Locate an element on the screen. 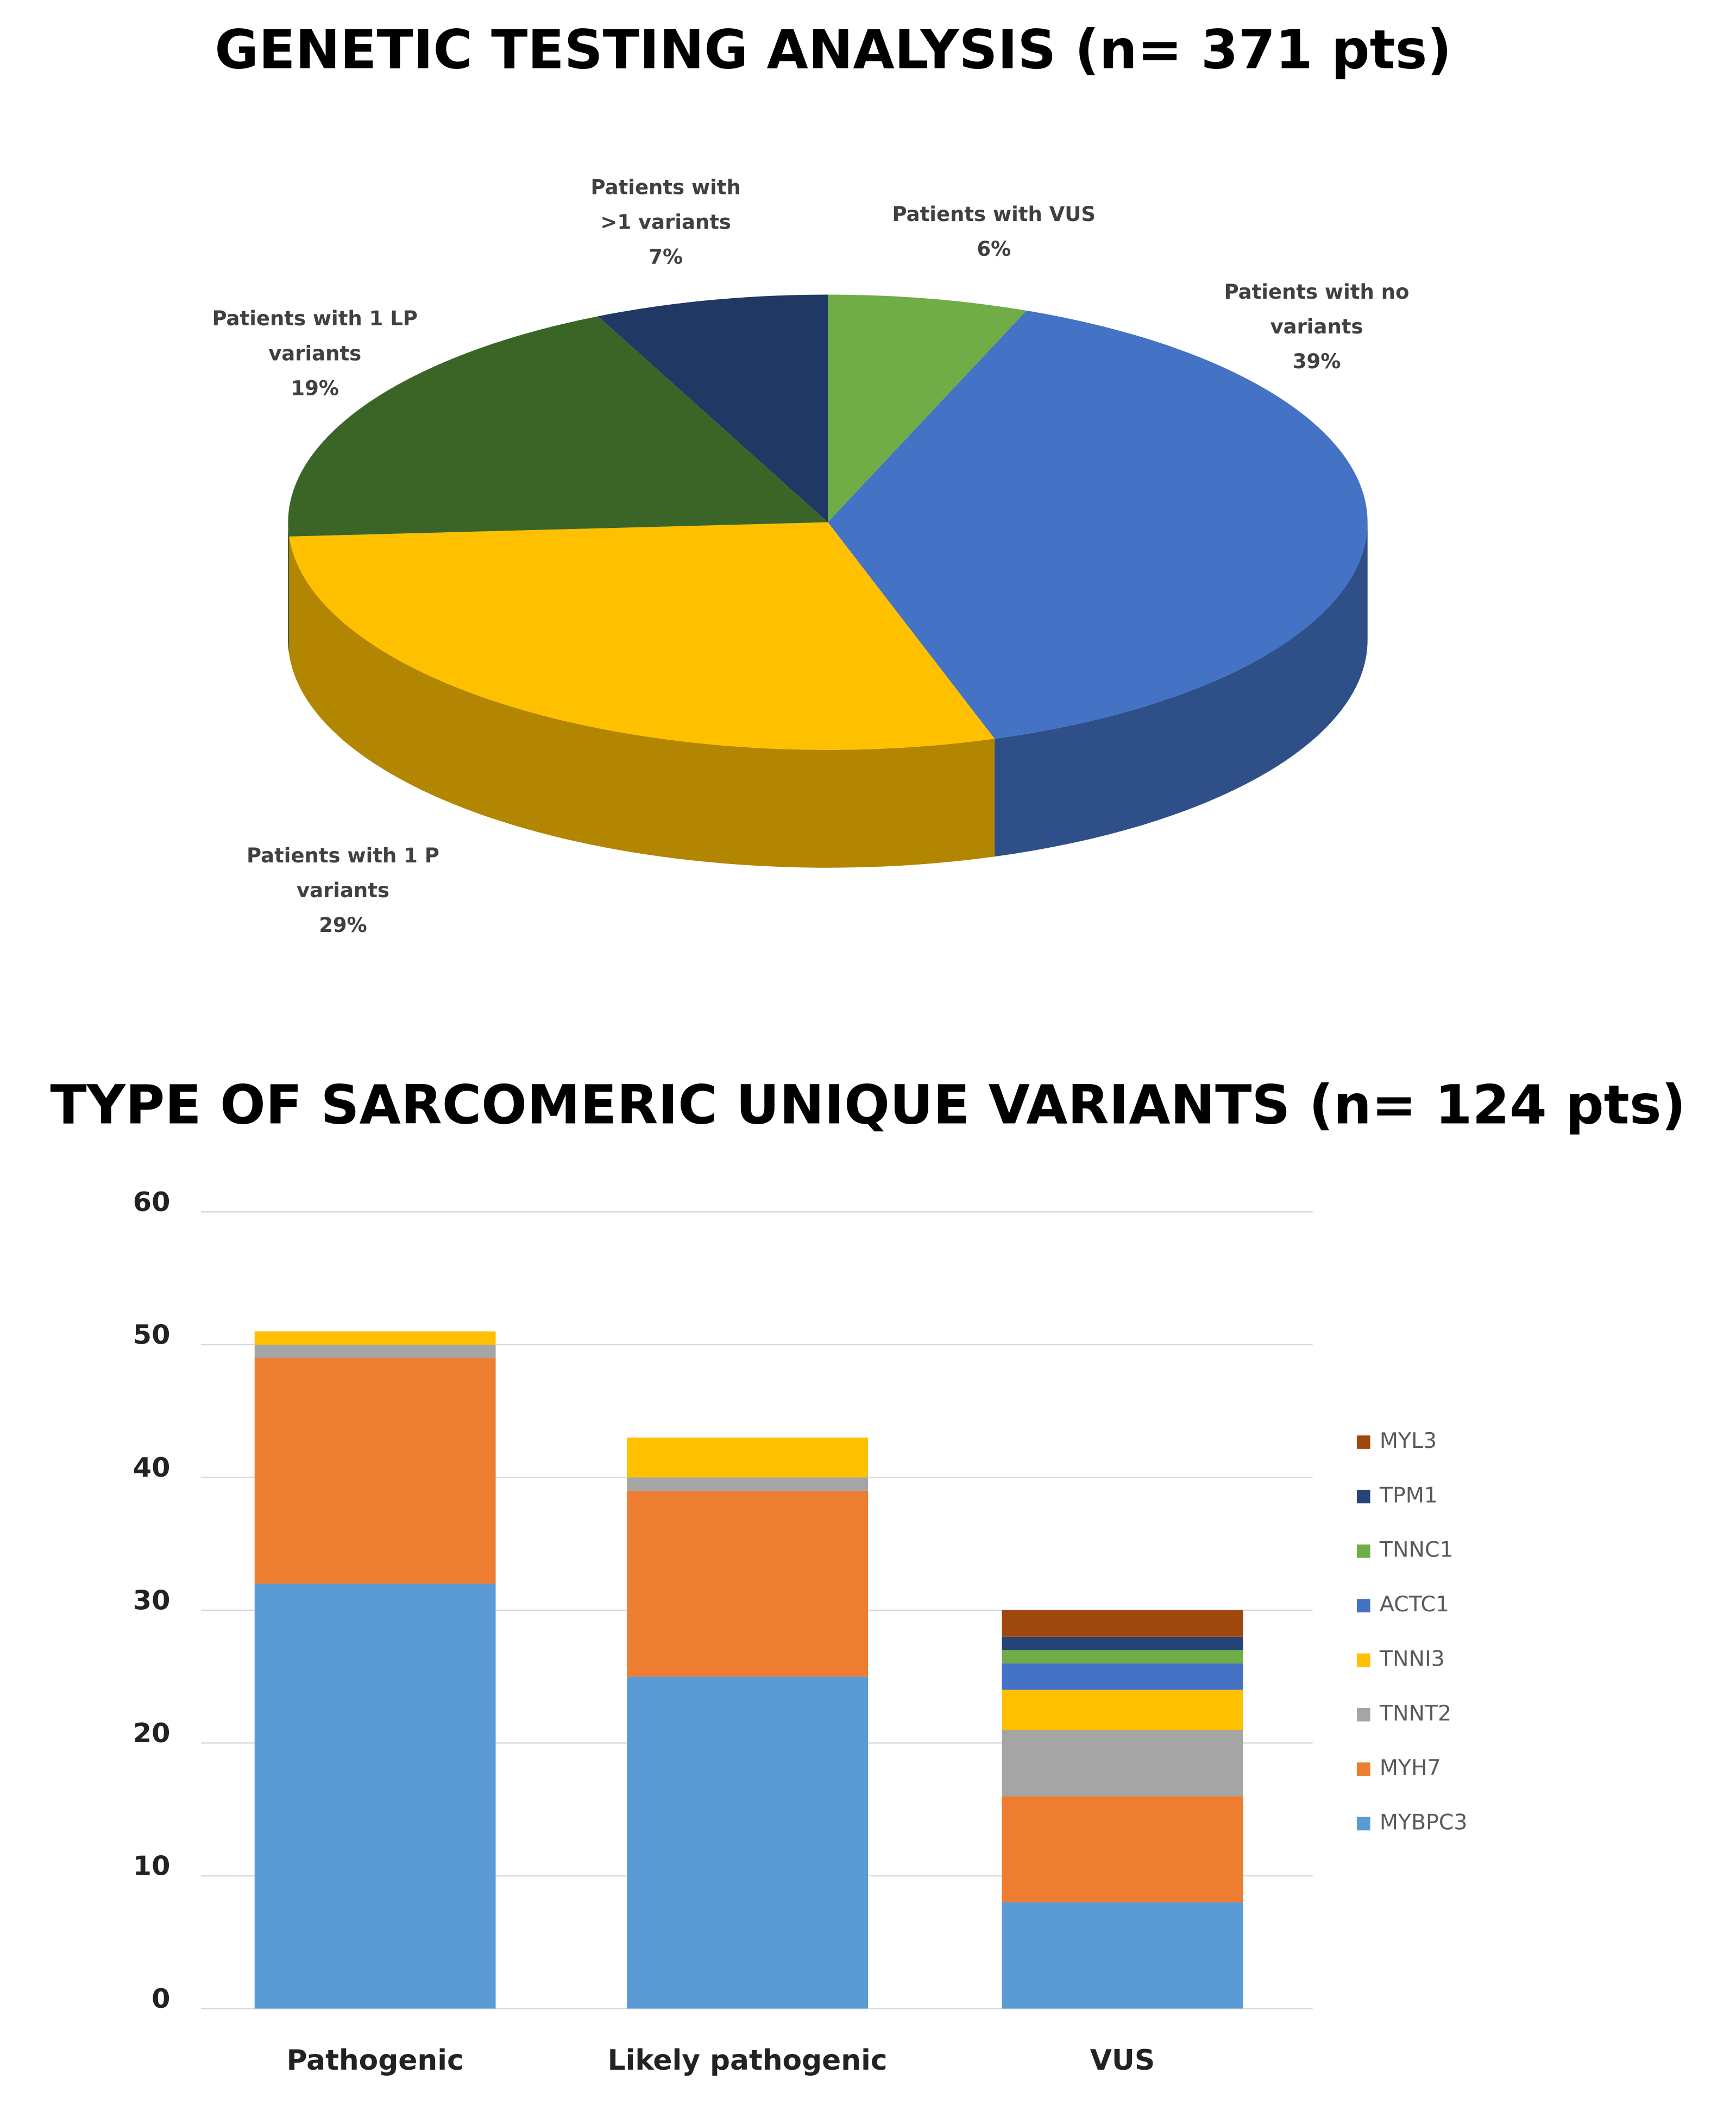 The height and width of the screenshot is (2105, 1736). pie-label: Patients with 1 LP variants 19% is located at coordinates (315, 353).